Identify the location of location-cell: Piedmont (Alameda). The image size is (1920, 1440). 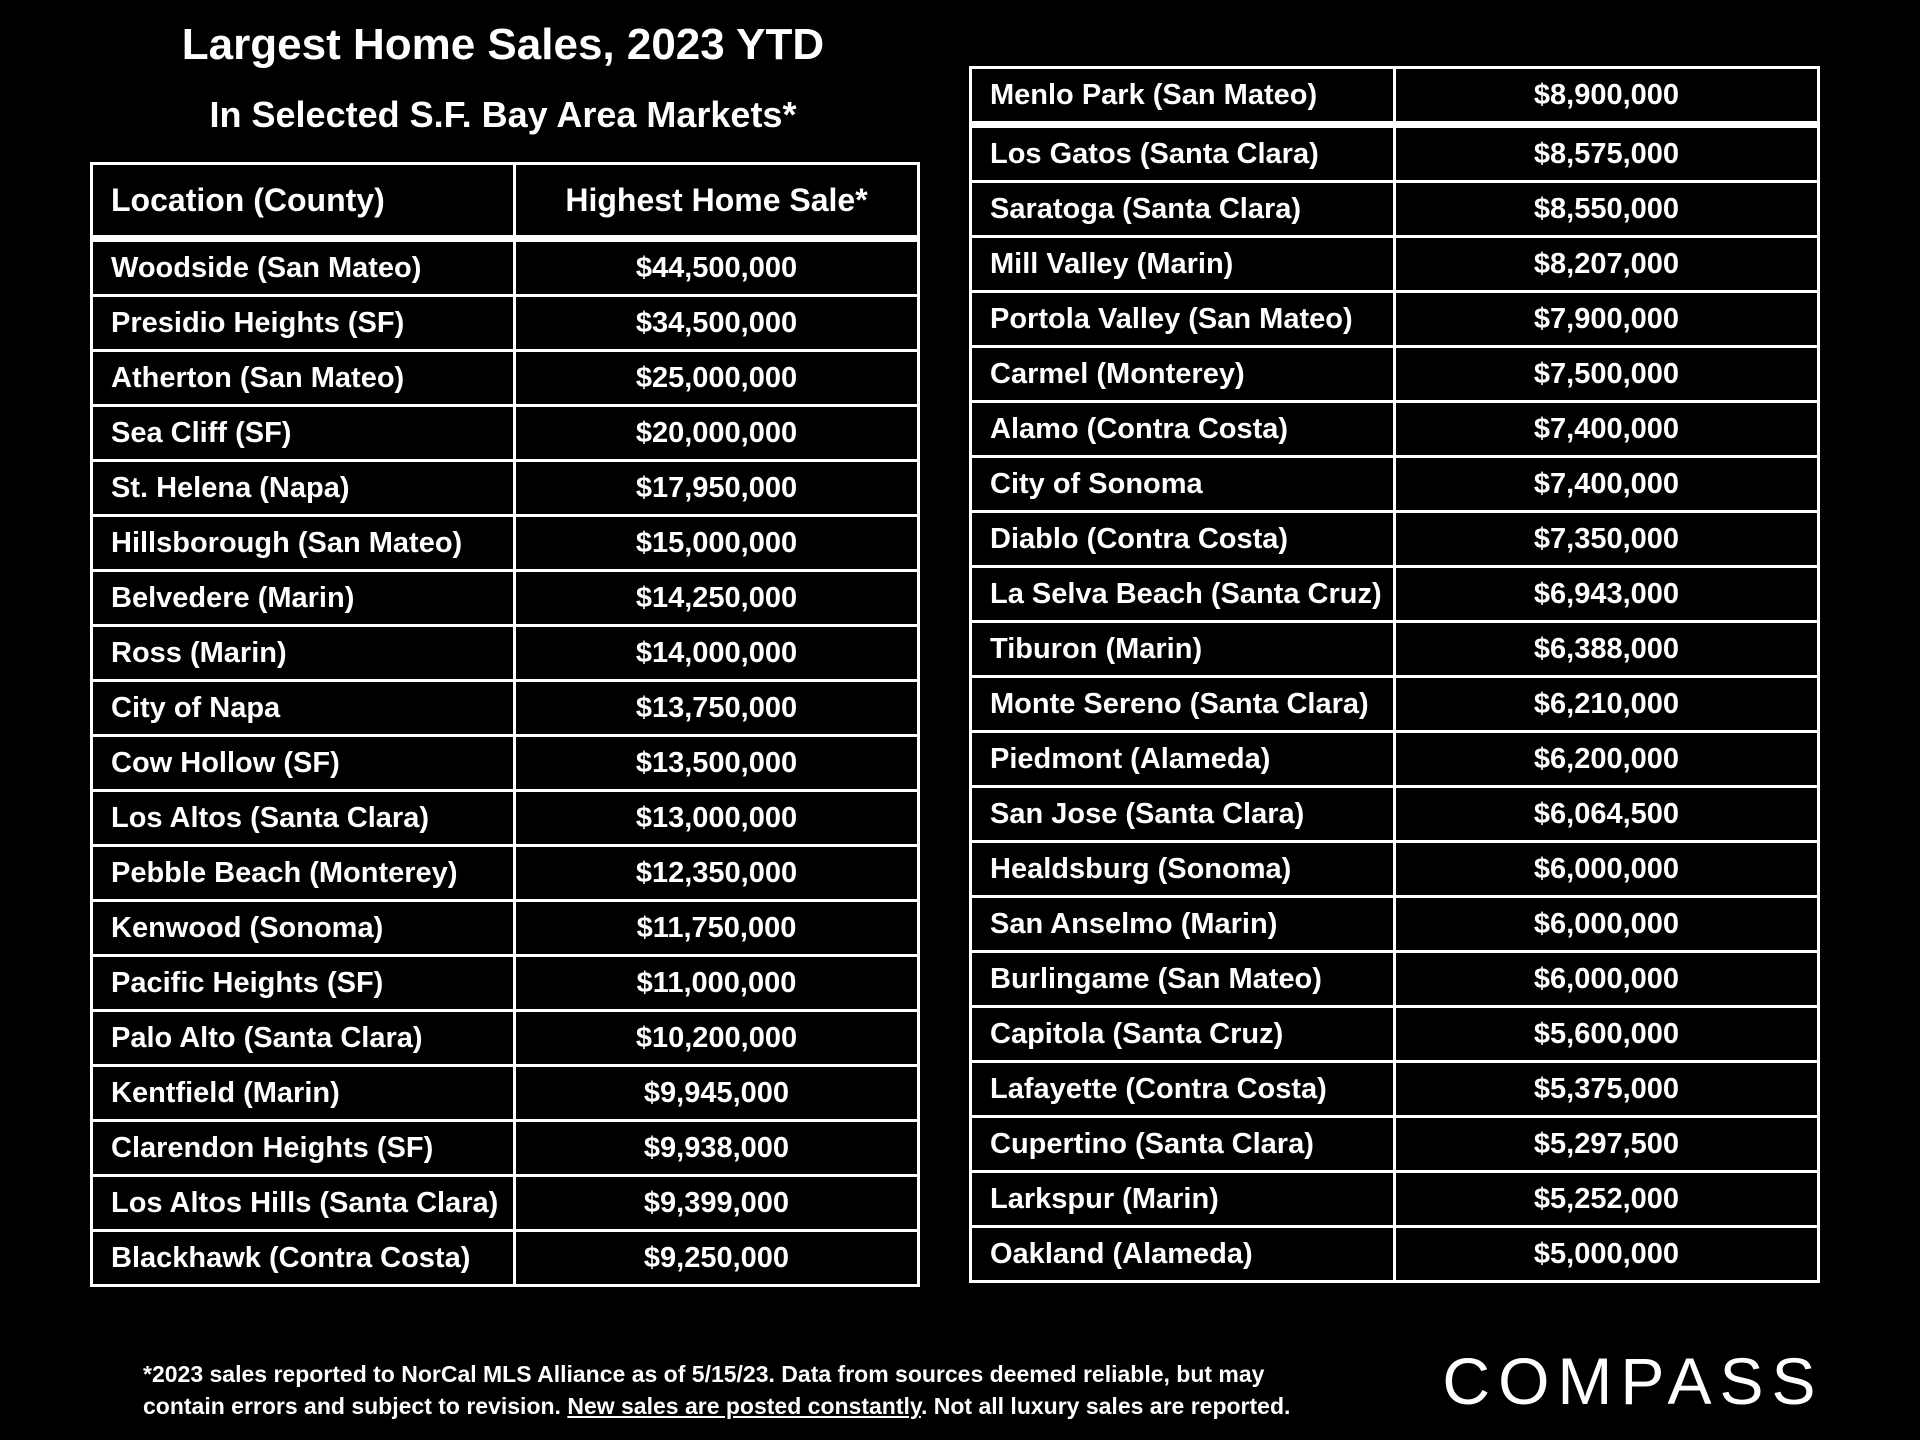
(1182, 759).